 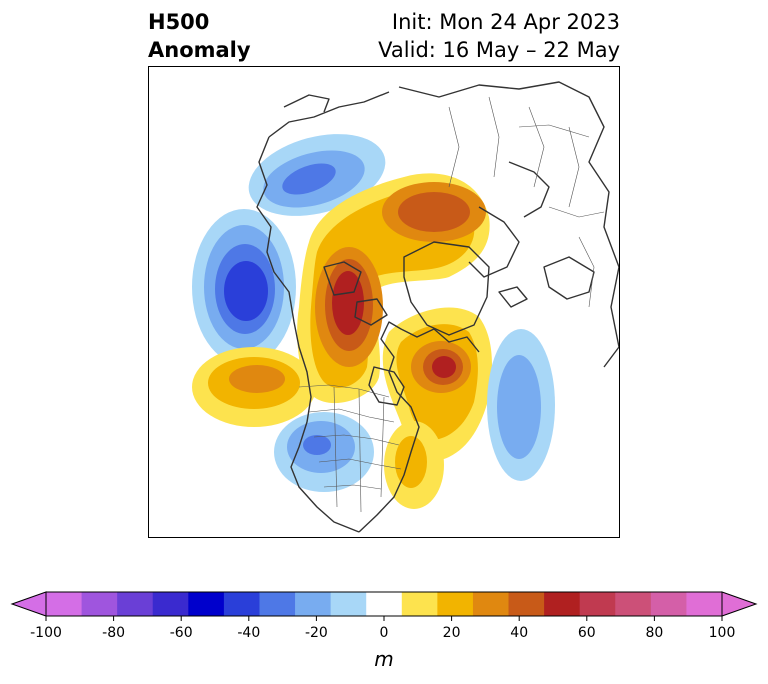 I want to click on colorbar-under-arrow, so click(x=28, y=604).